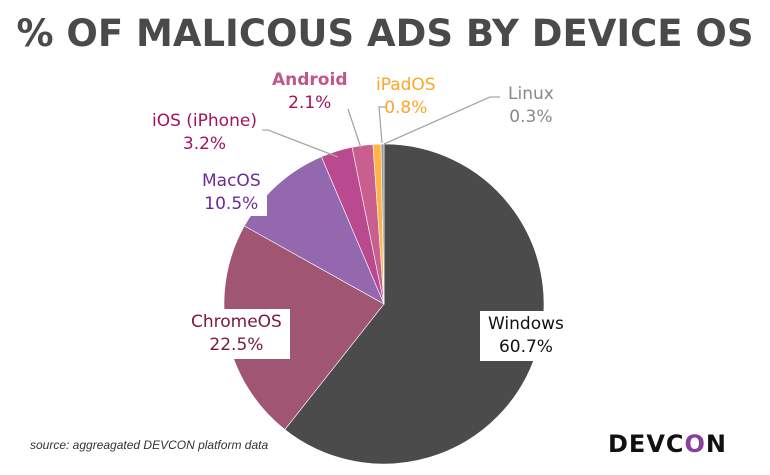  What do you see at coordinates (531, 94) in the screenshot?
I see `label-name: Linux` at bounding box center [531, 94].